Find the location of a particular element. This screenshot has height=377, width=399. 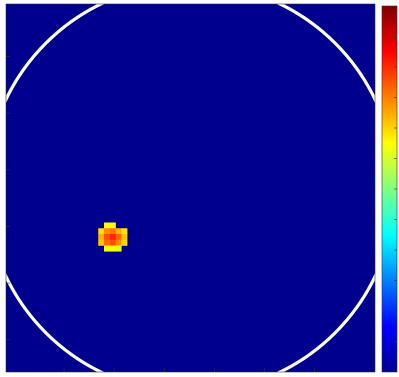

x-axis-ticks is located at coordinates (189, 370).